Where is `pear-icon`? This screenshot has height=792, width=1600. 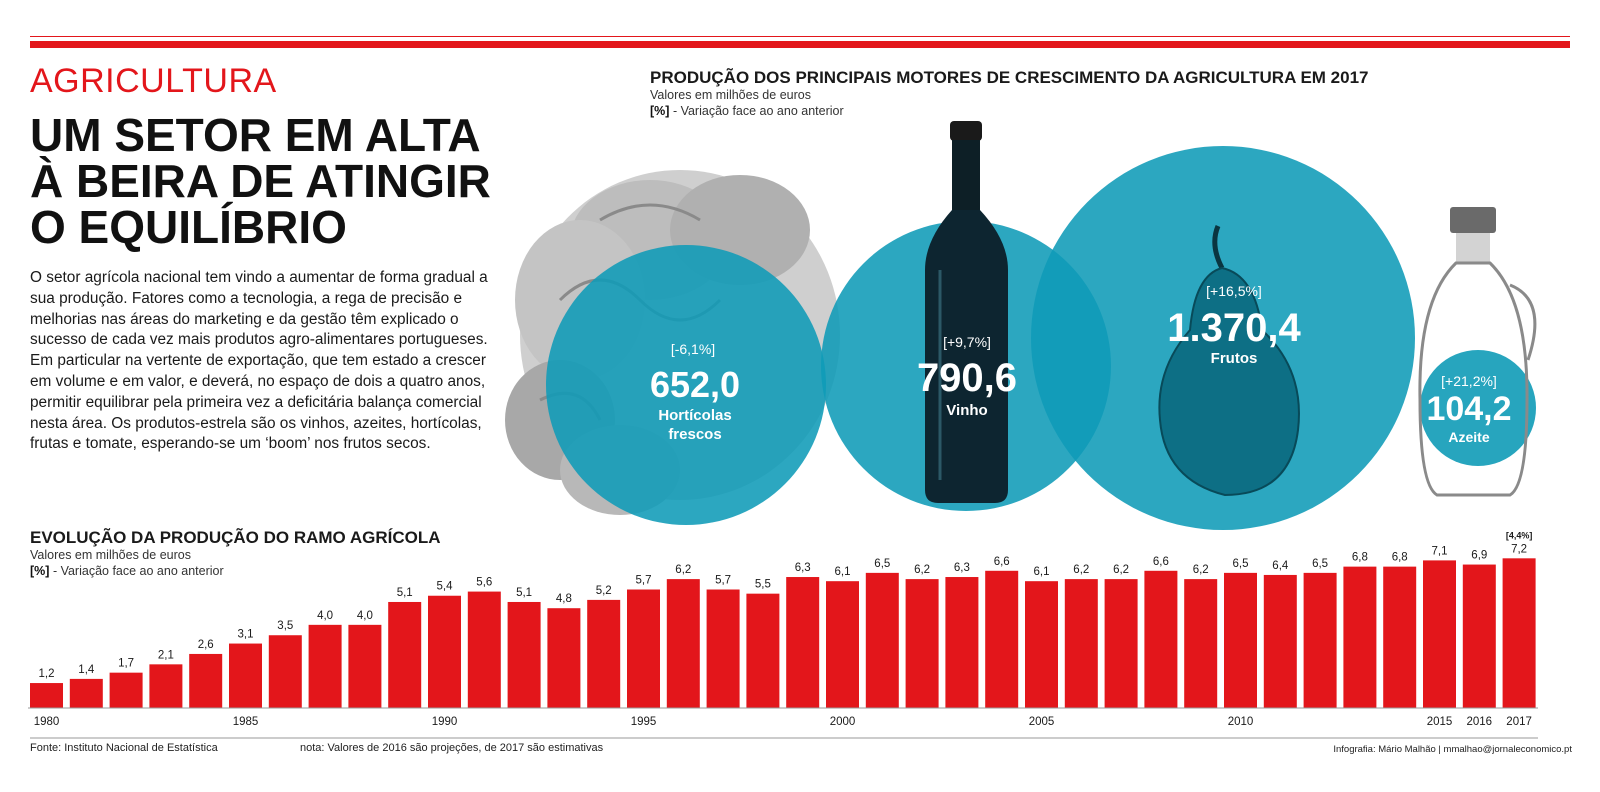 pear-icon is located at coordinates (1229, 361).